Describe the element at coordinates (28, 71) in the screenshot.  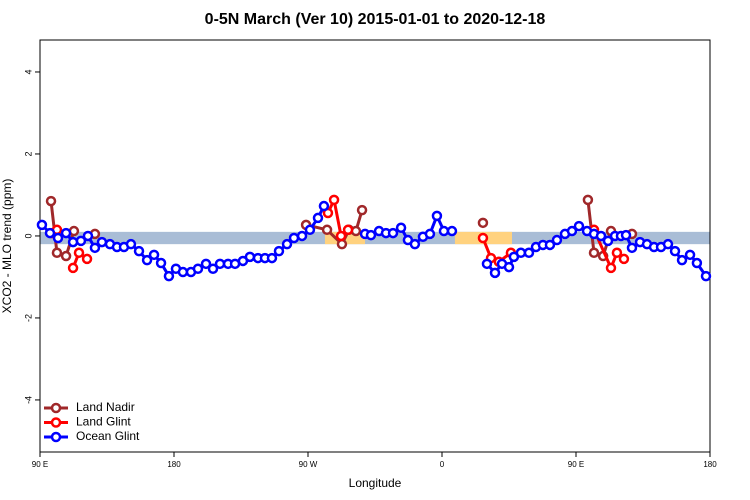
I see `y-tick-label: 4` at that location.